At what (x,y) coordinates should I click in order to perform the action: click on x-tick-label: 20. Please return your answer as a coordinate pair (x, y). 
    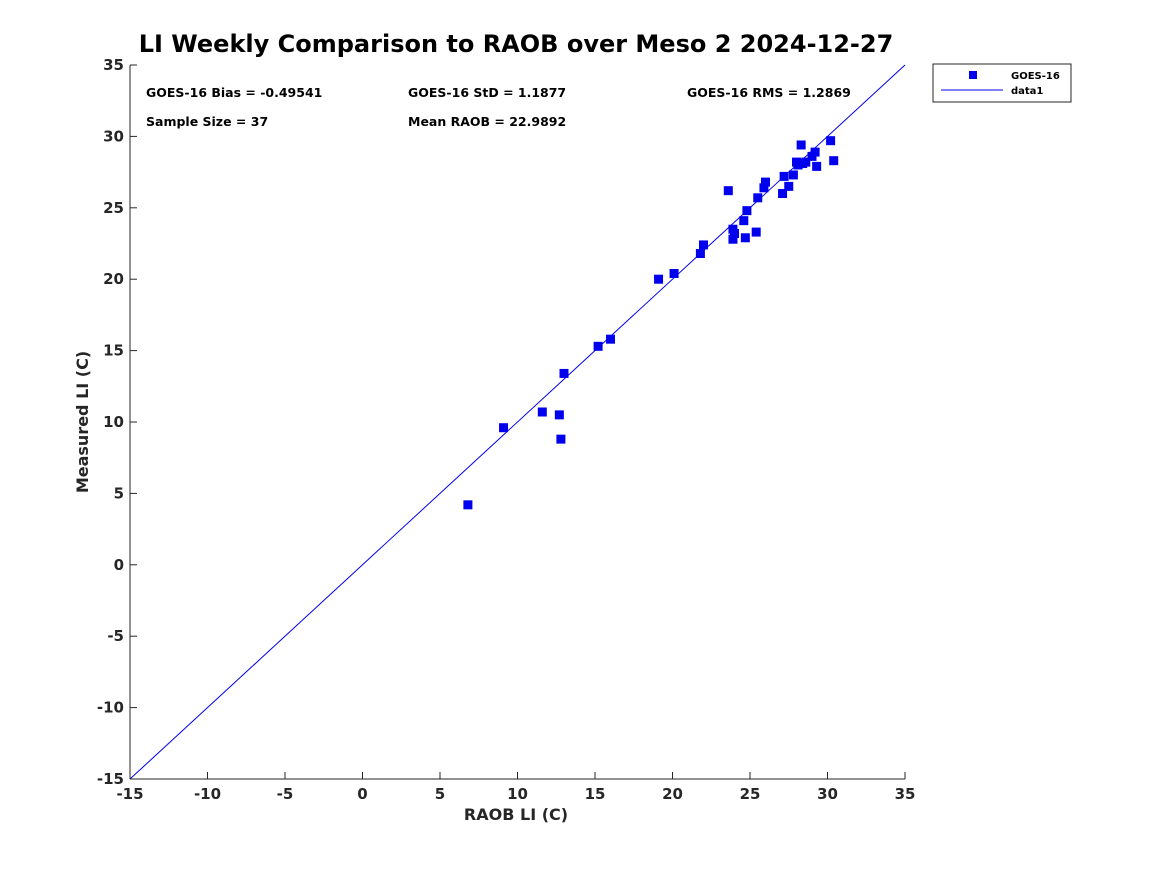
    Looking at the image, I should click on (672, 794).